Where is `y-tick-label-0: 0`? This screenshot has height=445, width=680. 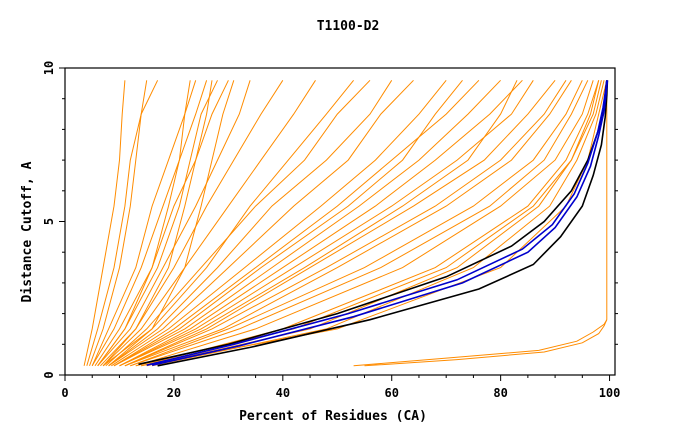
y-tick-label-0: 0 is located at coordinates (49, 374).